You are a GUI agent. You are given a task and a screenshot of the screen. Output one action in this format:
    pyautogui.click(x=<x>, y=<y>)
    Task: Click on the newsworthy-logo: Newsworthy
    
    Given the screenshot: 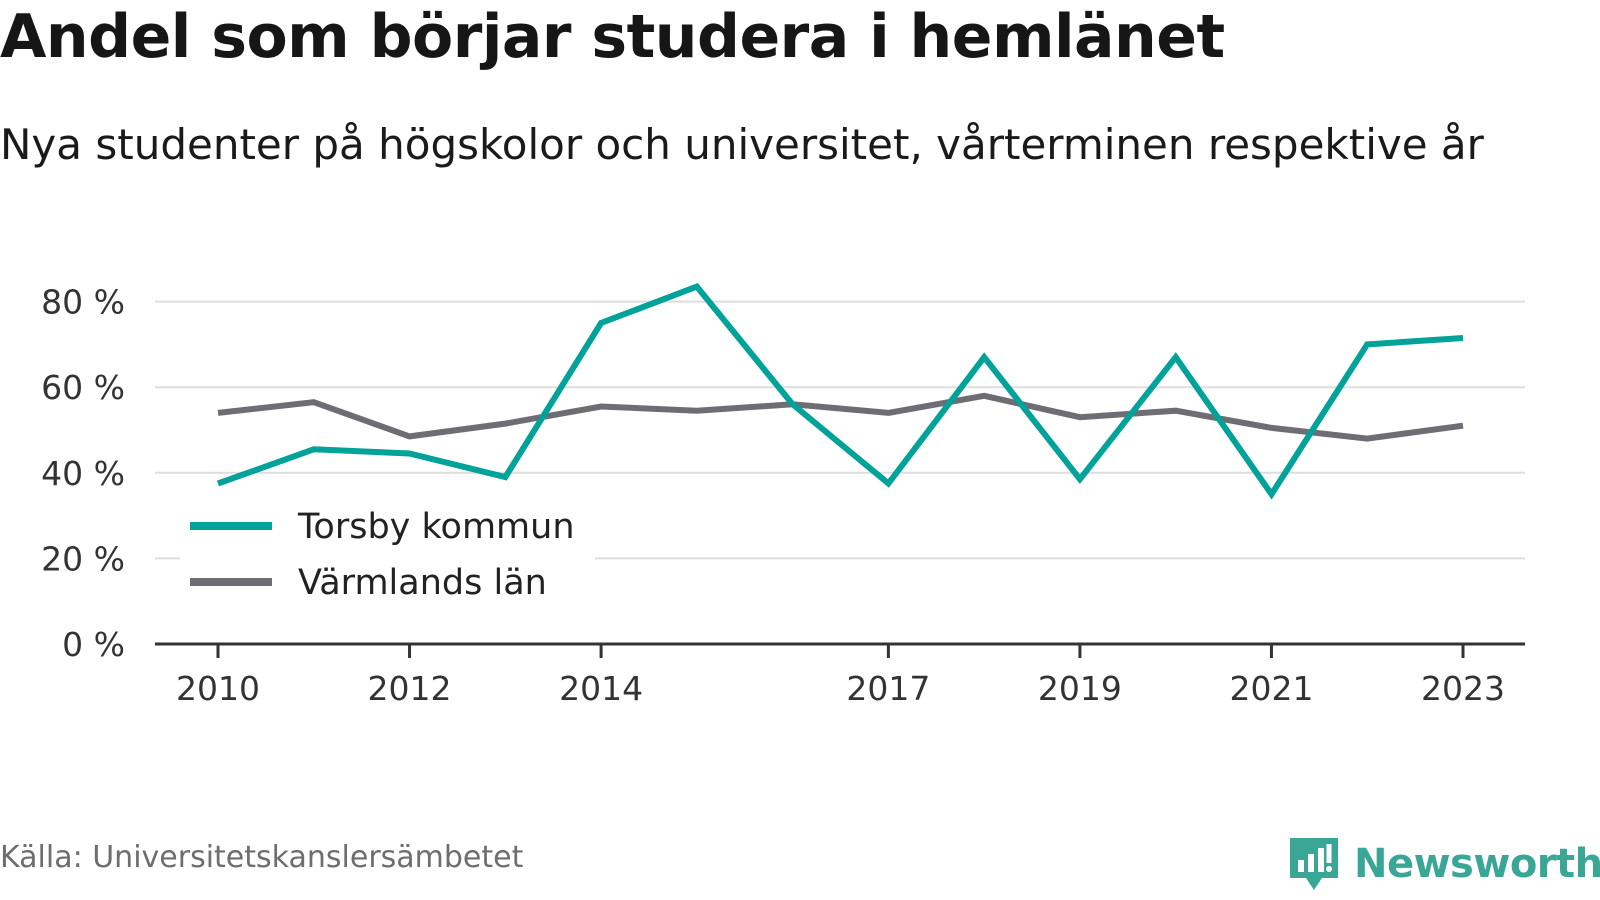 What is the action you would take?
    pyautogui.click(x=1444, y=864)
    